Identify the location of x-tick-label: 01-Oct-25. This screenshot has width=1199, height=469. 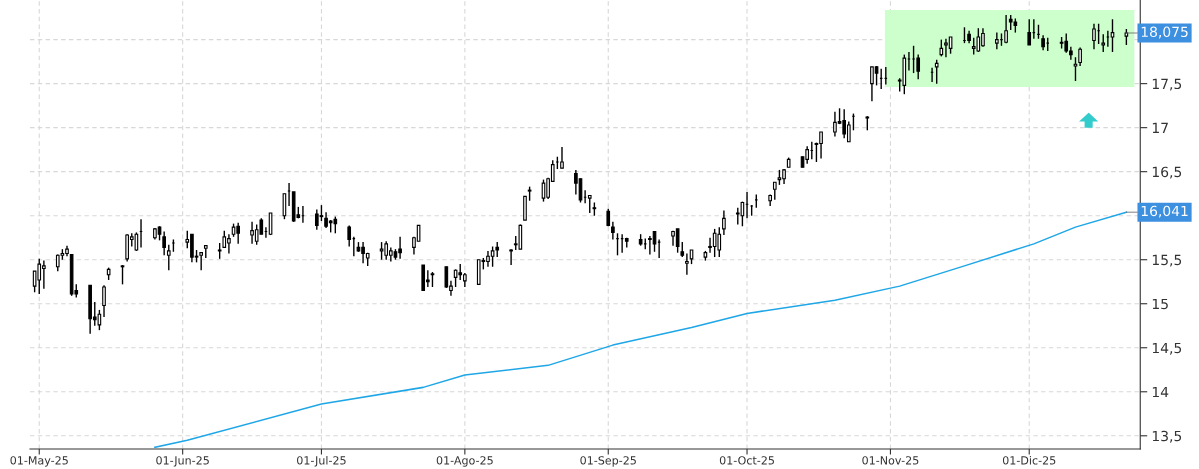
(746, 460).